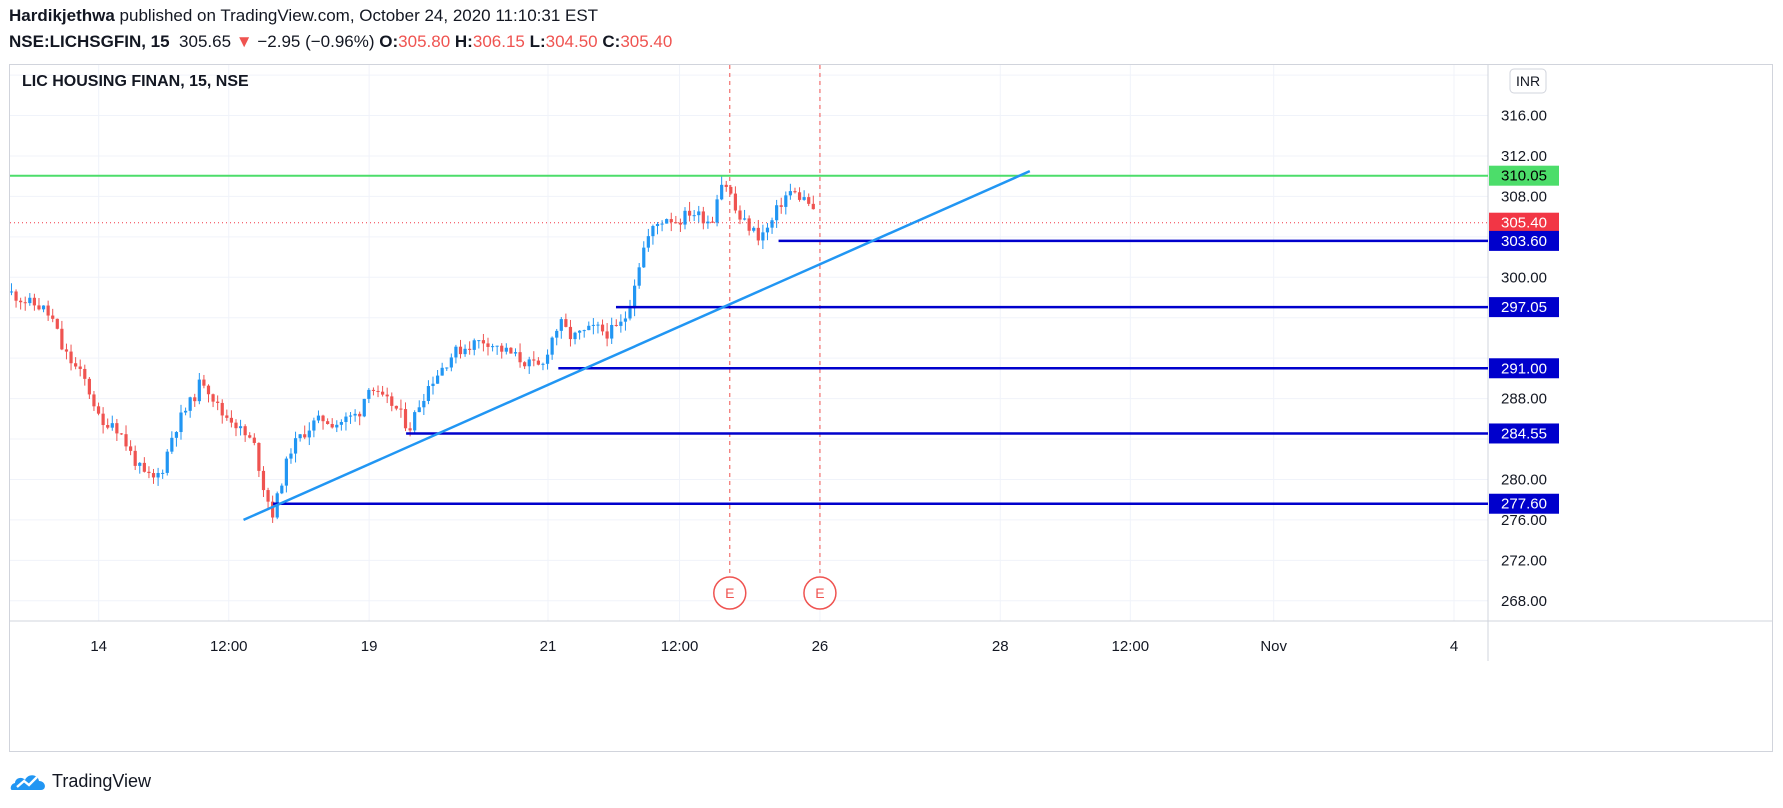 This screenshot has height=808, width=1783. I want to click on y-tick-label: 288.00, so click(1524, 399).